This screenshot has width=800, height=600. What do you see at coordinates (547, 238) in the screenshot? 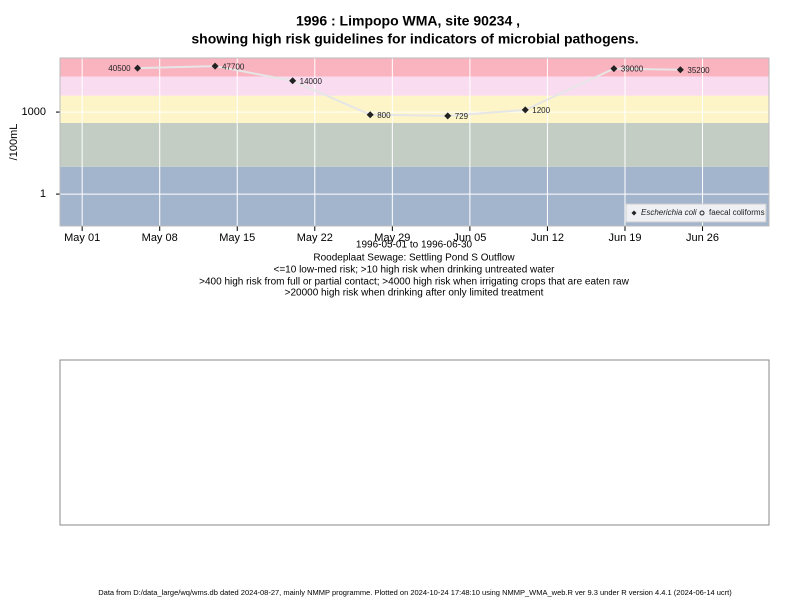
I see `x-tick-label: Jun 12` at bounding box center [547, 238].